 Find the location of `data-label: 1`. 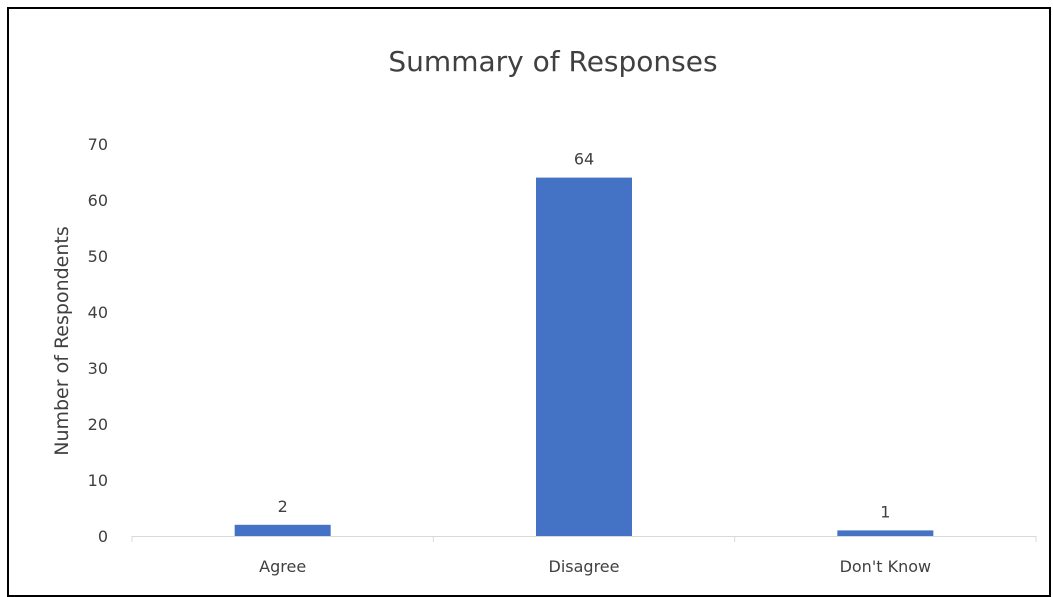

data-label: 1 is located at coordinates (885, 511).